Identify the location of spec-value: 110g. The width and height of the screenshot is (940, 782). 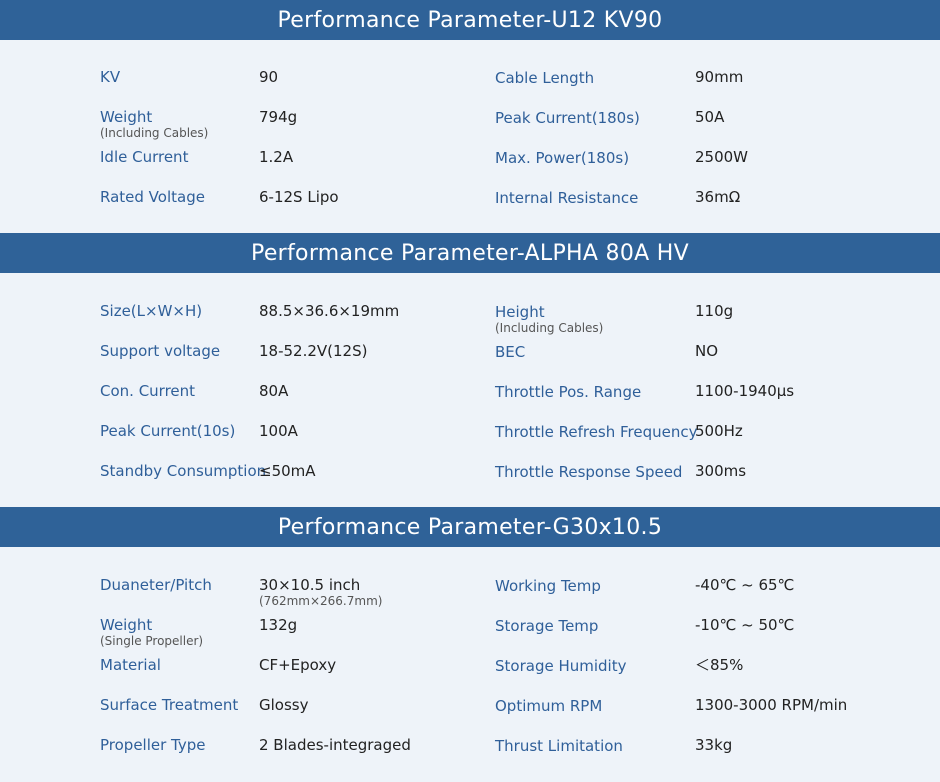
(714, 311).